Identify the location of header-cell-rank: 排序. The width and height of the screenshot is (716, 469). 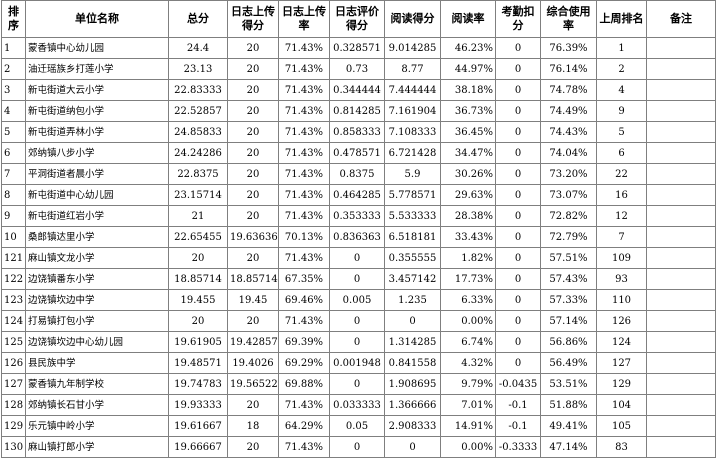
(13, 19).